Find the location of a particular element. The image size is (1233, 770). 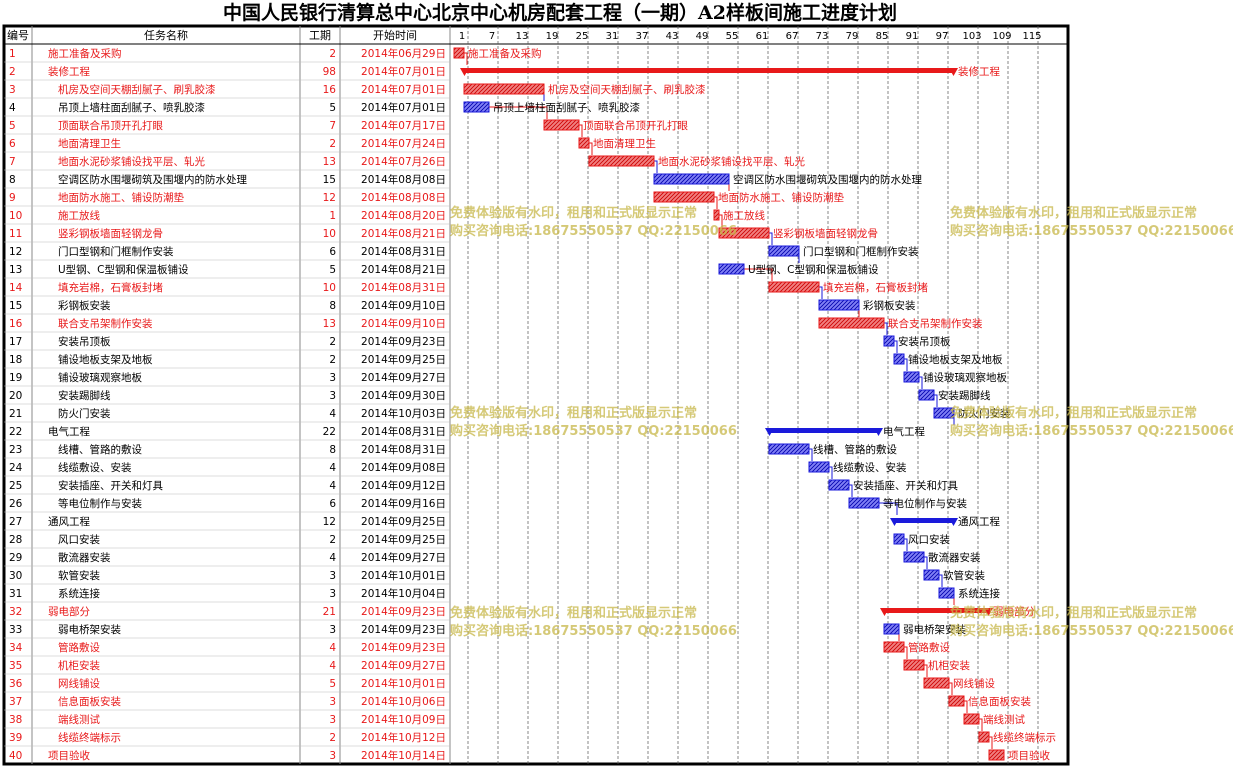

cell-name: 通风工程 is located at coordinates (69, 522).